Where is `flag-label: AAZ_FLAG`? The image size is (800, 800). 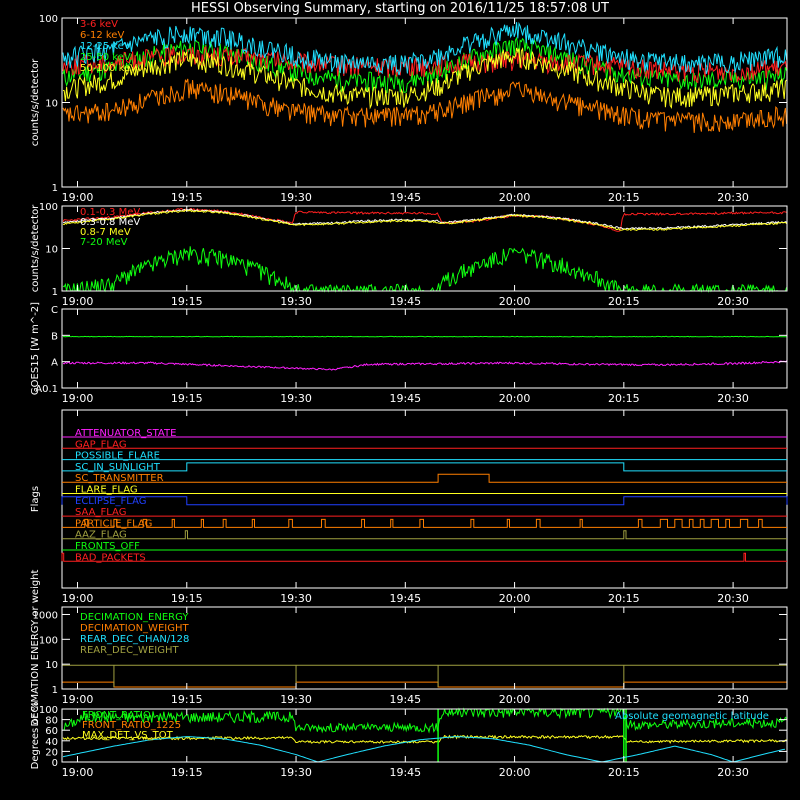
flag-label: AAZ_FLAG is located at coordinates (101, 535).